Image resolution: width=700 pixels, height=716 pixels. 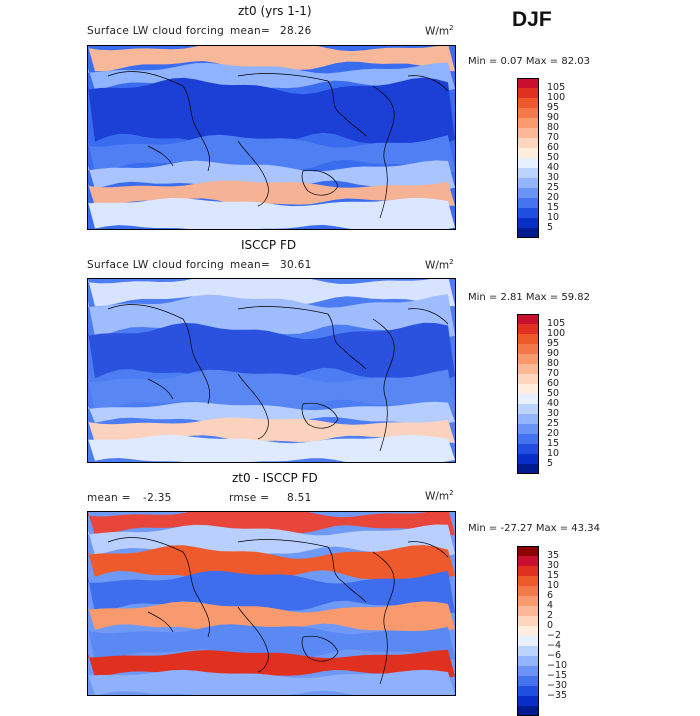 What do you see at coordinates (157, 498) in the screenshot?
I see `panel-3-mean-value: -2.35` at bounding box center [157, 498].